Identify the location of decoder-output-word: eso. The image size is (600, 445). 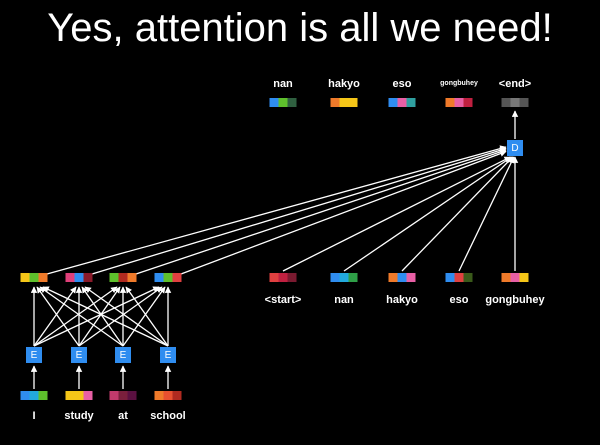
(402, 84).